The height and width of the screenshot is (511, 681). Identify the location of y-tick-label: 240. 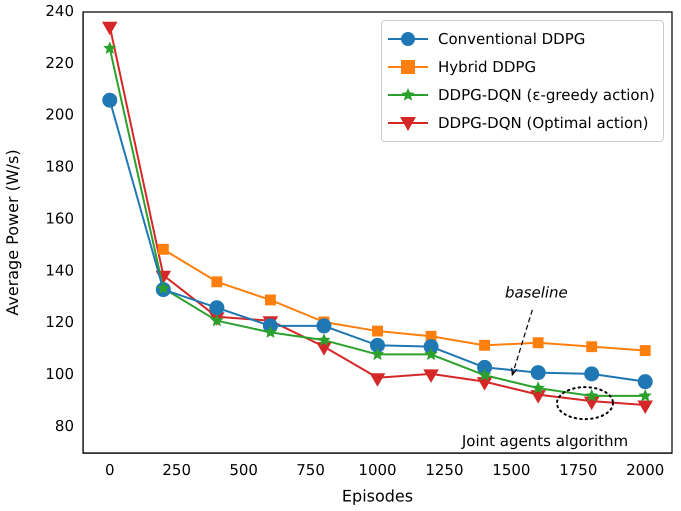
(59, 11).